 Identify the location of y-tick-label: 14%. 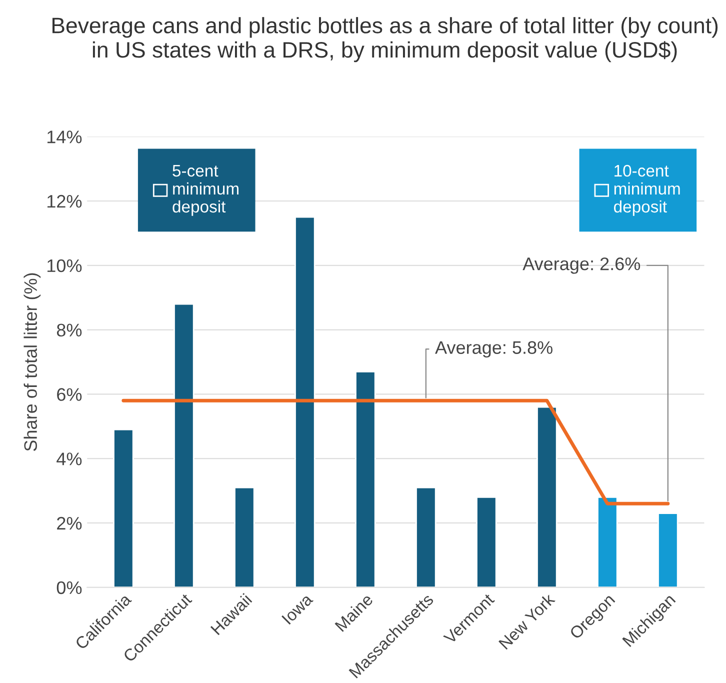
(65, 137).